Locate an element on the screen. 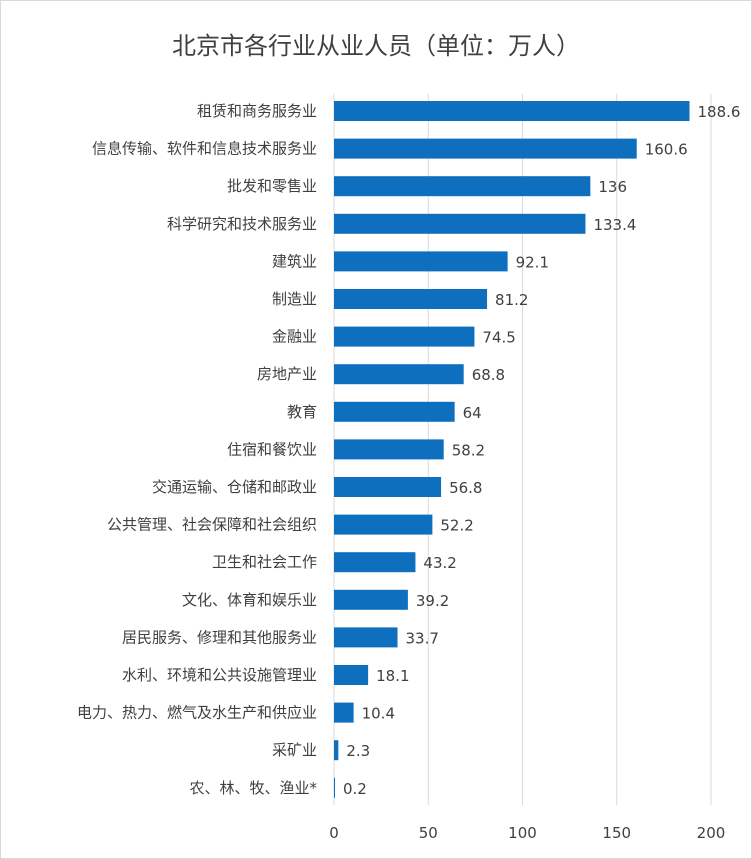  category-label: 租赁和商务服务业 is located at coordinates (257, 111).